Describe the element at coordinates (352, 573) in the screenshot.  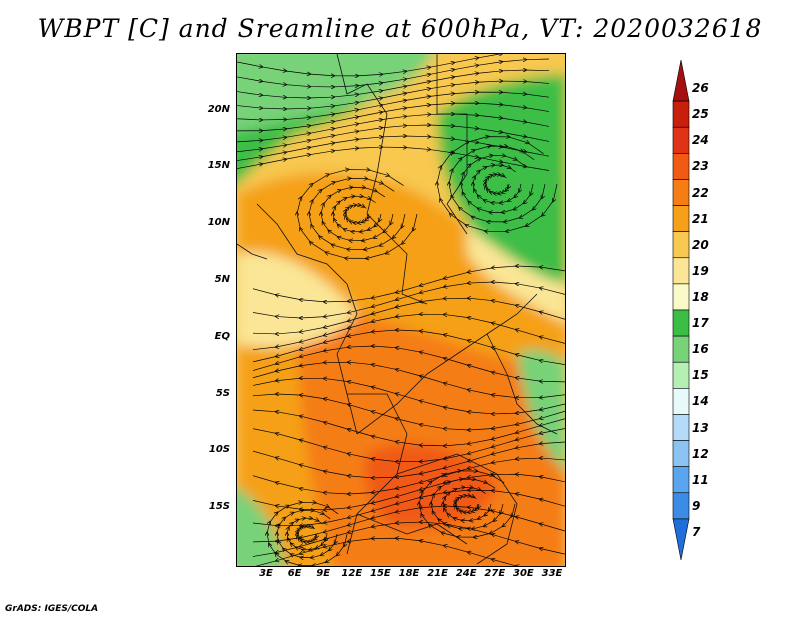
I see `lon-label: 12E` at that location.